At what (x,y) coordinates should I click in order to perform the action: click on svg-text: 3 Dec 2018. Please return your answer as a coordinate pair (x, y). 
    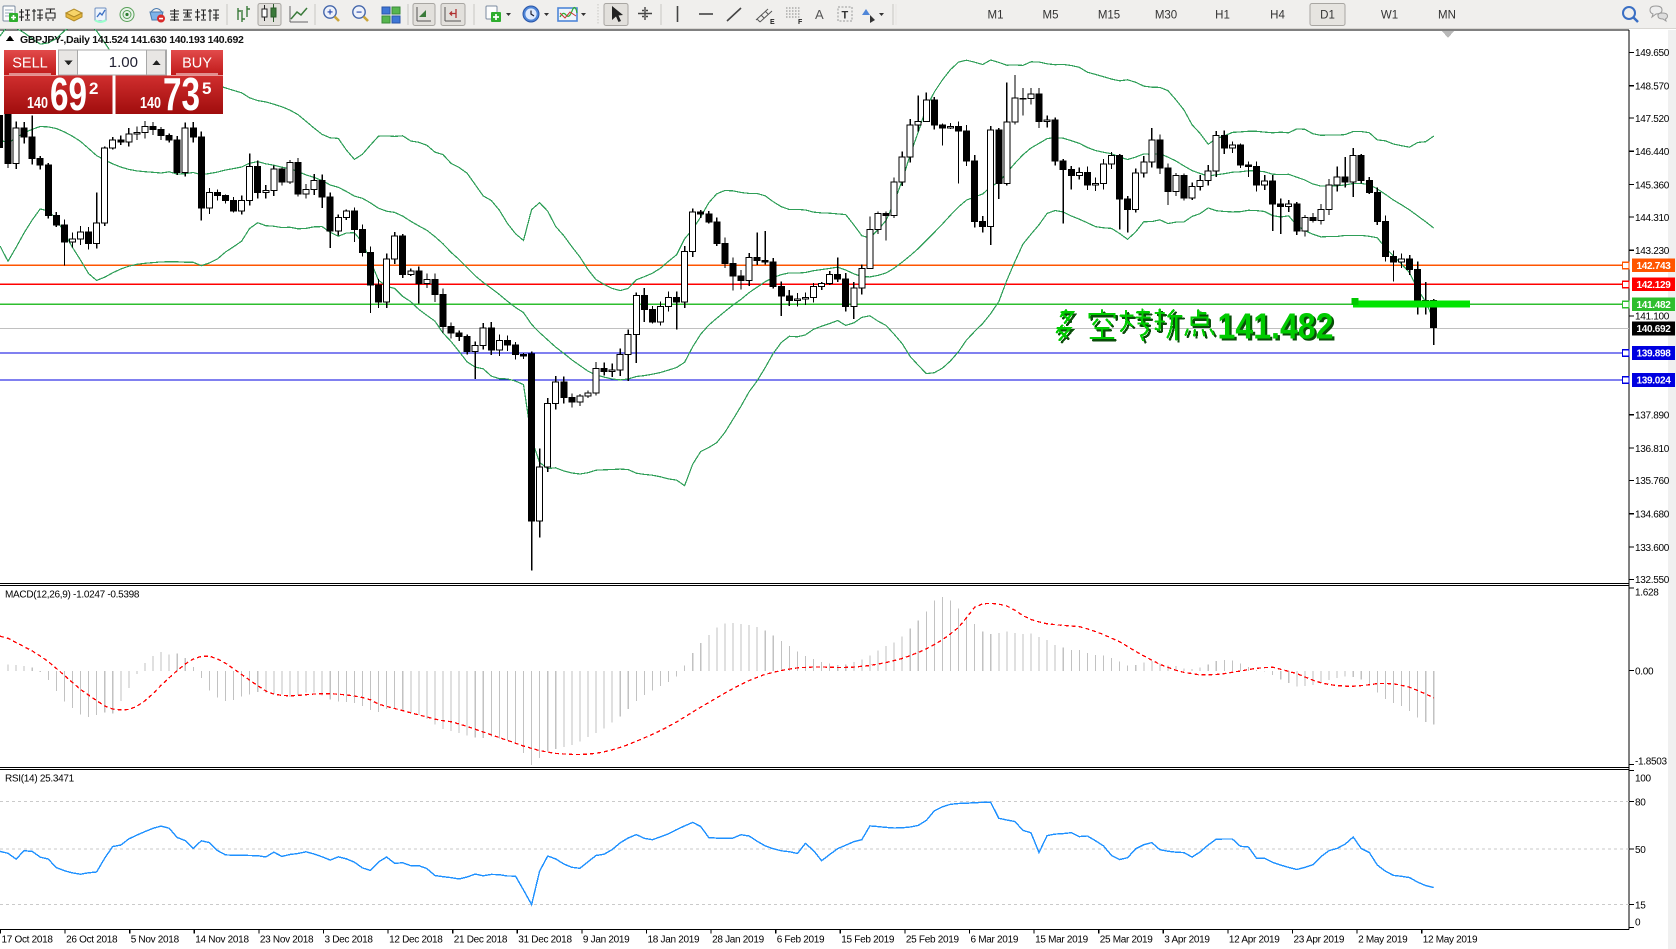
    Looking at the image, I should click on (349, 940).